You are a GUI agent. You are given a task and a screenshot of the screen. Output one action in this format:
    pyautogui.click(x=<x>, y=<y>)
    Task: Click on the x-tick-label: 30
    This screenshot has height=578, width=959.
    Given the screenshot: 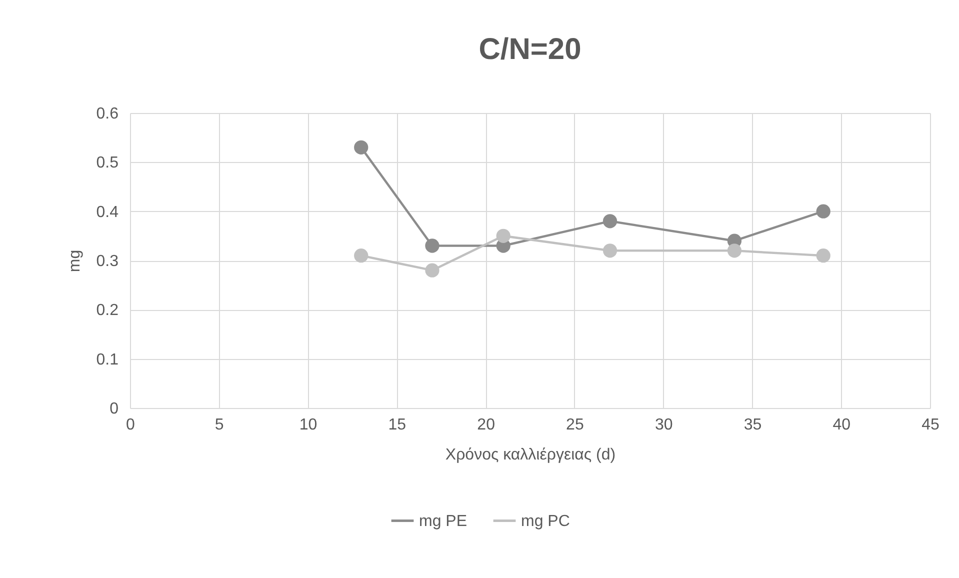 What is the action you would take?
    pyautogui.click(x=663, y=425)
    